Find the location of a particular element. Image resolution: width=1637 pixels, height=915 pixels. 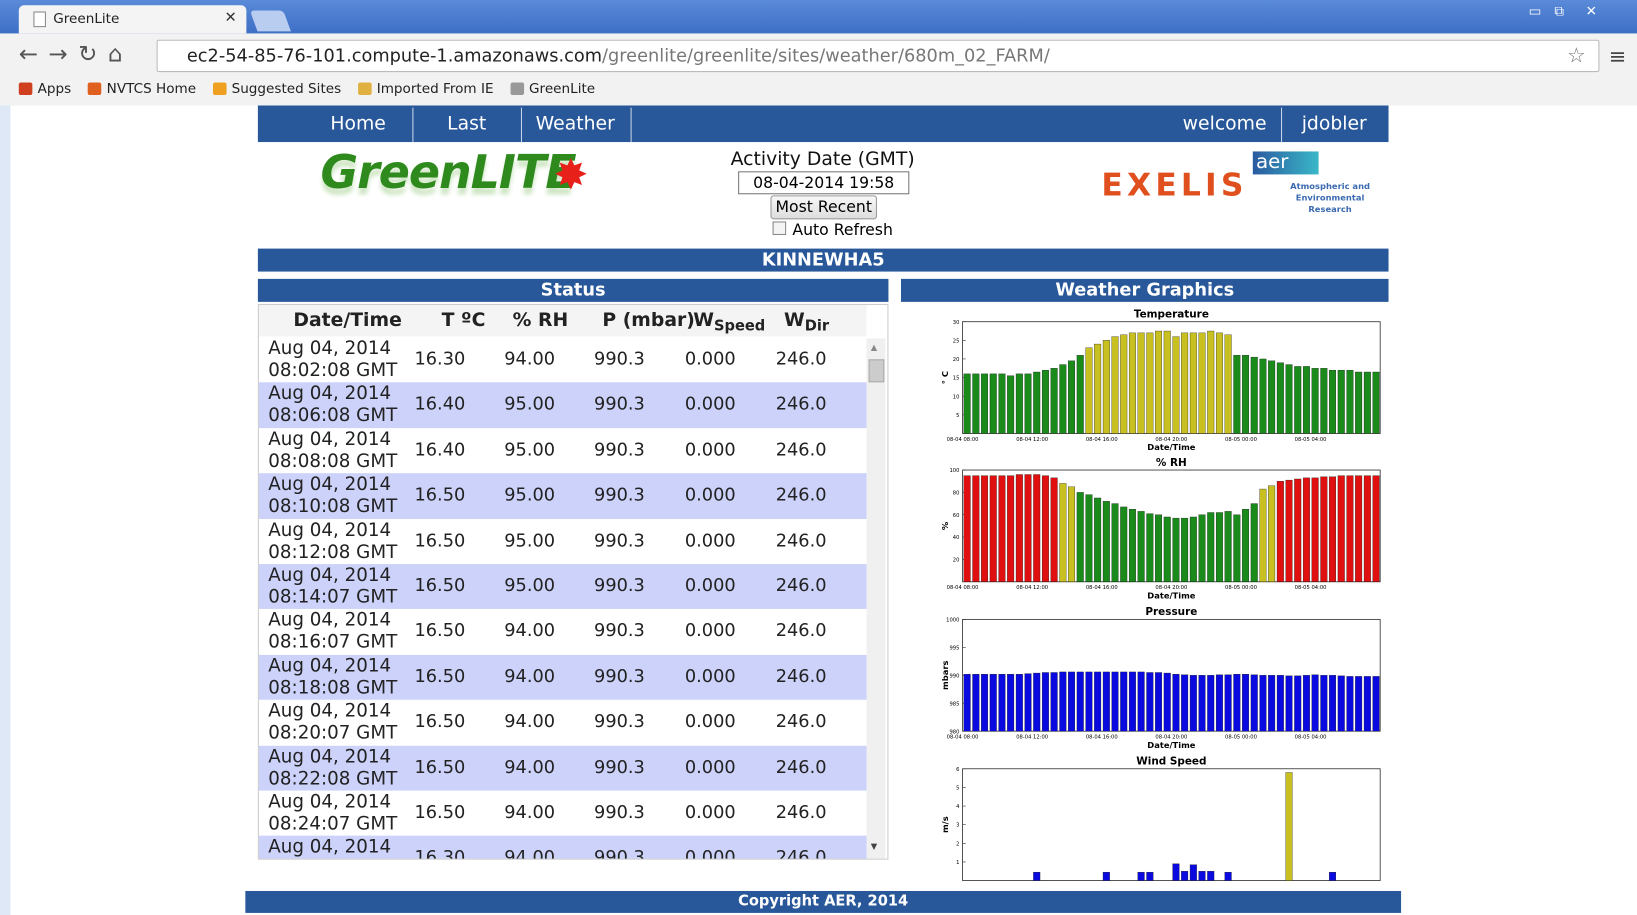

plot-area is located at coordinates (1171, 824).